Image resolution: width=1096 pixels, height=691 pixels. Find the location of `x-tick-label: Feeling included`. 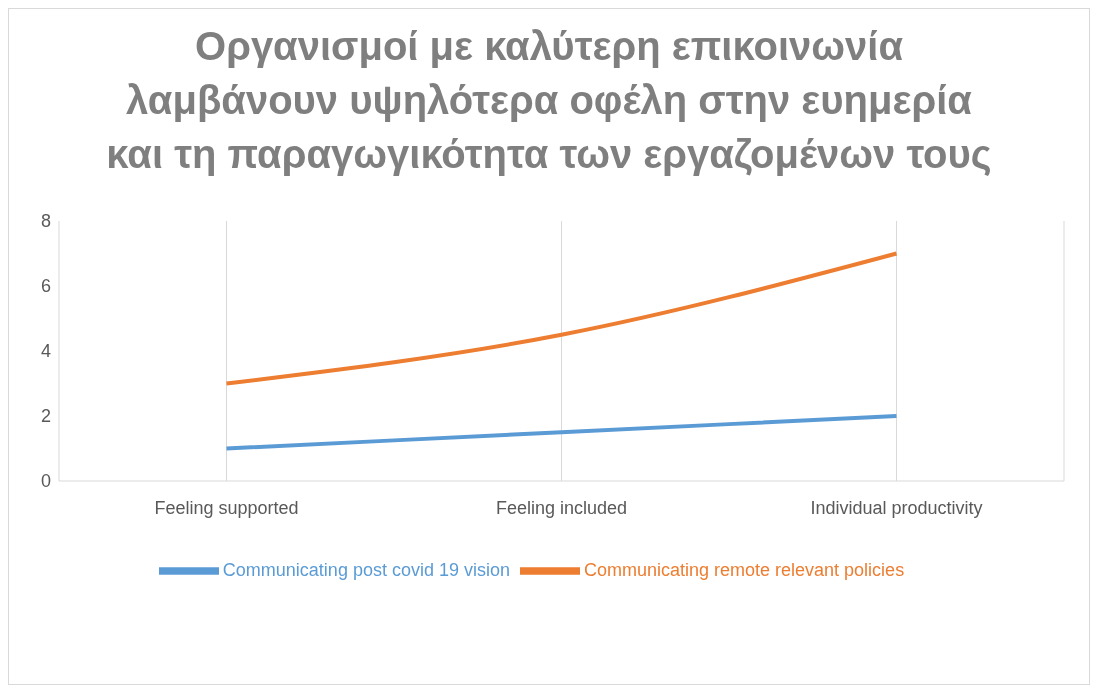

x-tick-label: Feeling included is located at coordinates (561, 507).